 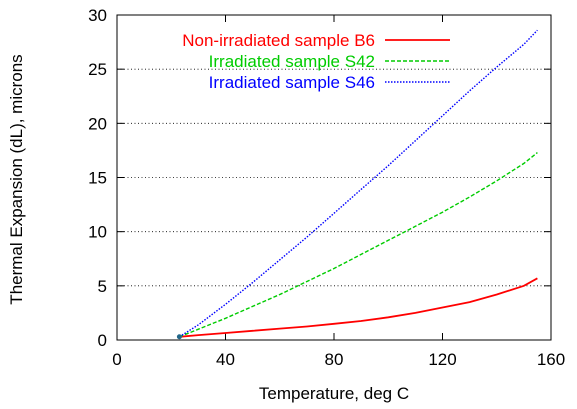 I want to click on y-tick-label: 25, so click(x=97, y=69).